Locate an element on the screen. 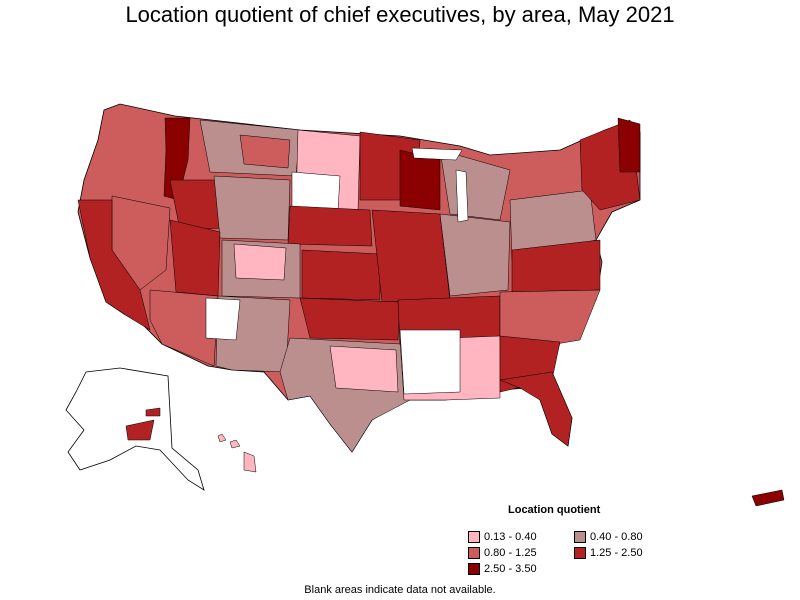 The image size is (800, 600). region-missouri-iowa is located at coordinates (411, 256).